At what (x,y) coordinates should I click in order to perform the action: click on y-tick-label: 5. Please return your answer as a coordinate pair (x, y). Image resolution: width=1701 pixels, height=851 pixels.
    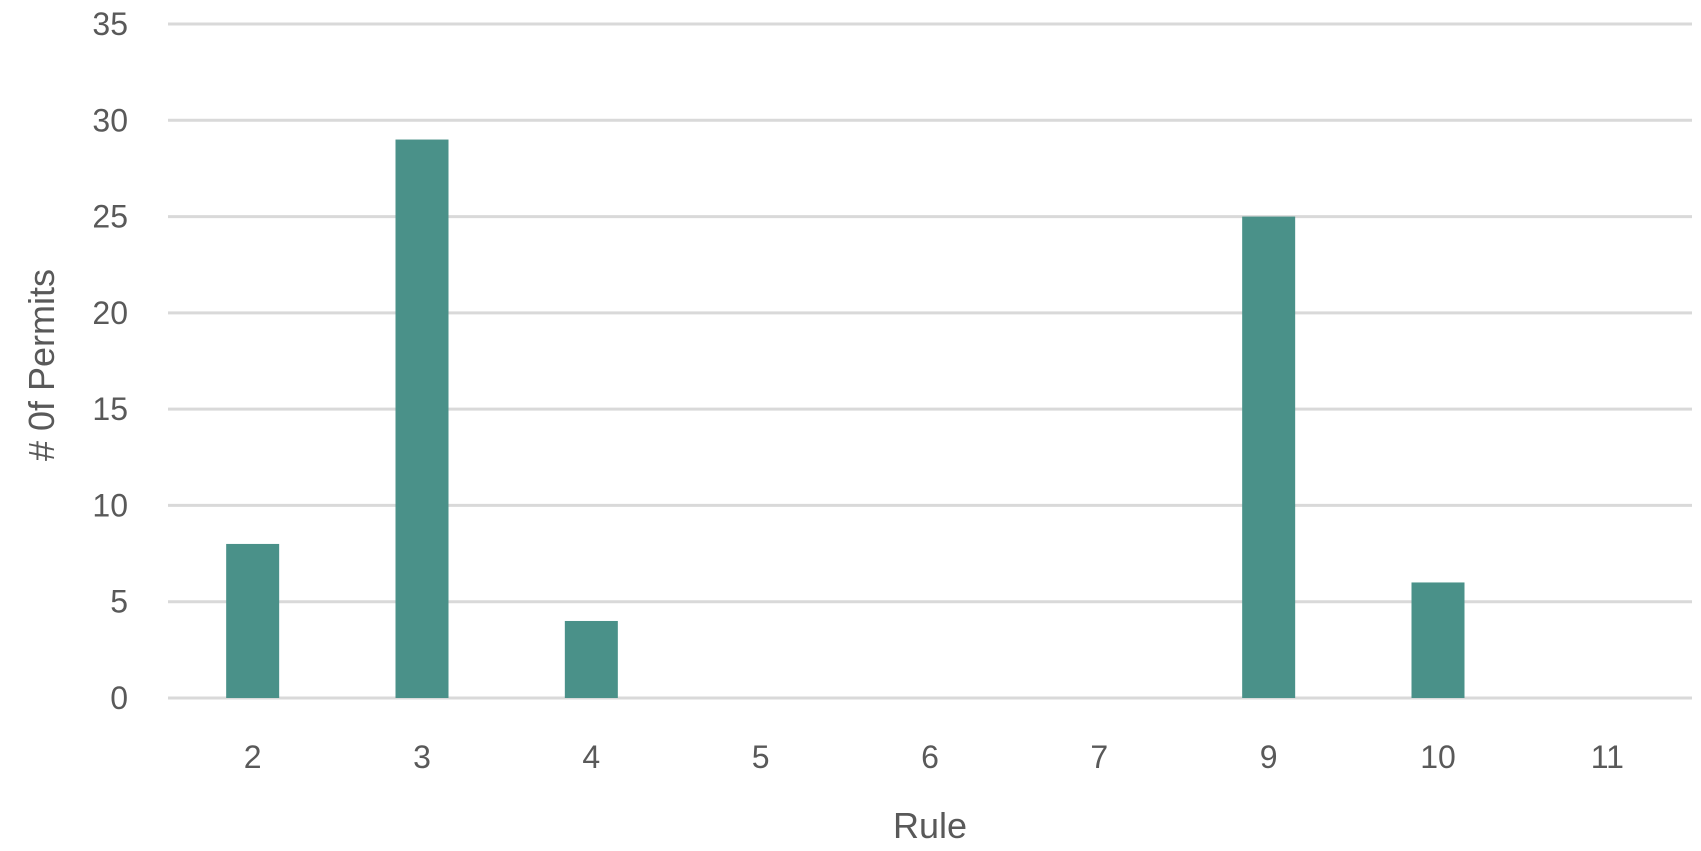
    Looking at the image, I should click on (119, 602).